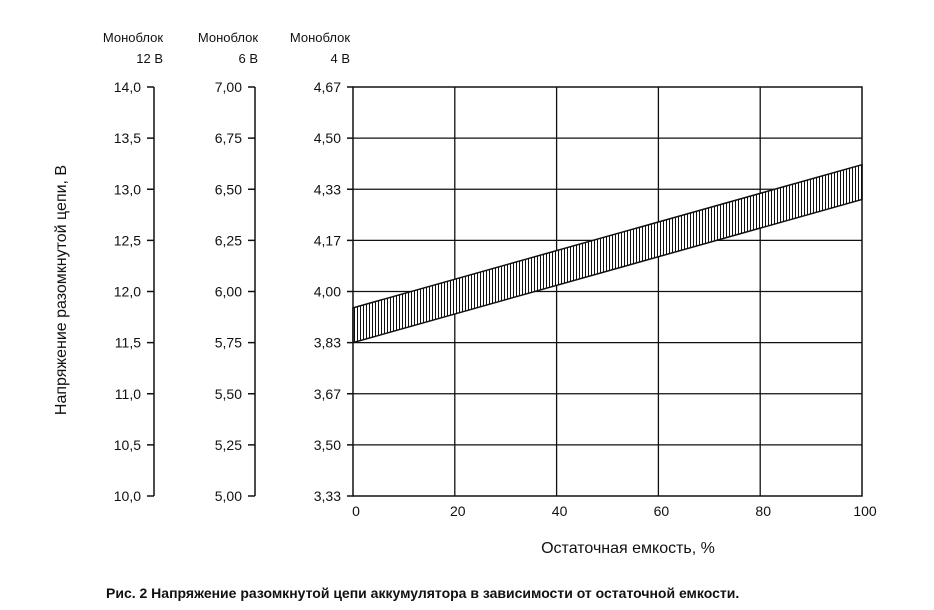 The image size is (934, 610). I want to click on y-tick-label: 6,75, so click(228, 138).